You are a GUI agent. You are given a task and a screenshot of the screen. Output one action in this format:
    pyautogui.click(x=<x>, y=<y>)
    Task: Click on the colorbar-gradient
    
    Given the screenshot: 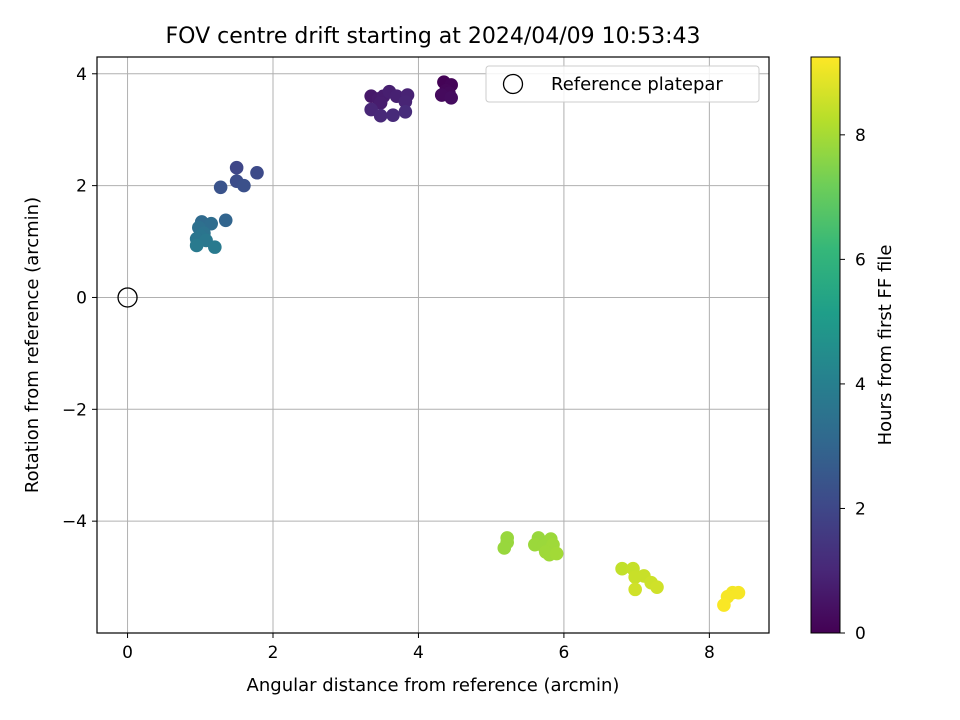 What is the action you would take?
    pyautogui.click(x=825, y=345)
    